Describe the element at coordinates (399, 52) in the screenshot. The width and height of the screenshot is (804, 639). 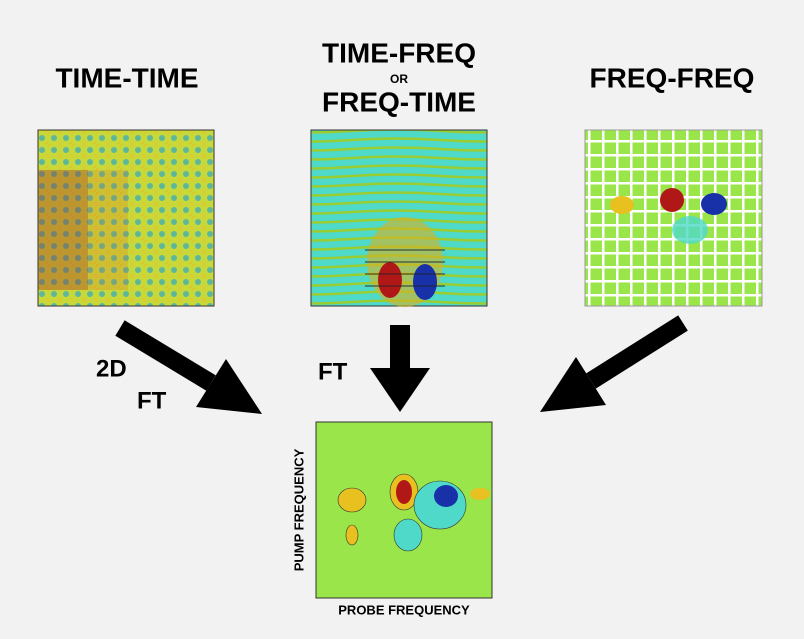
I see `panel-title: TIME-FREQ` at that location.